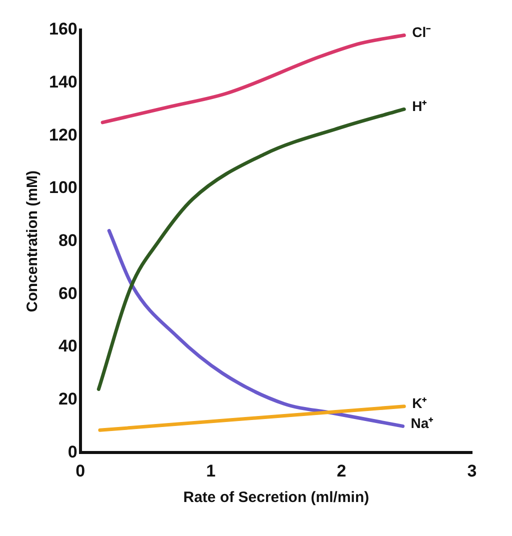  What do you see at coordinates (63, 29) in the screenshot?
I see `y-tick-label: 160` at bounding box center [63, 29].